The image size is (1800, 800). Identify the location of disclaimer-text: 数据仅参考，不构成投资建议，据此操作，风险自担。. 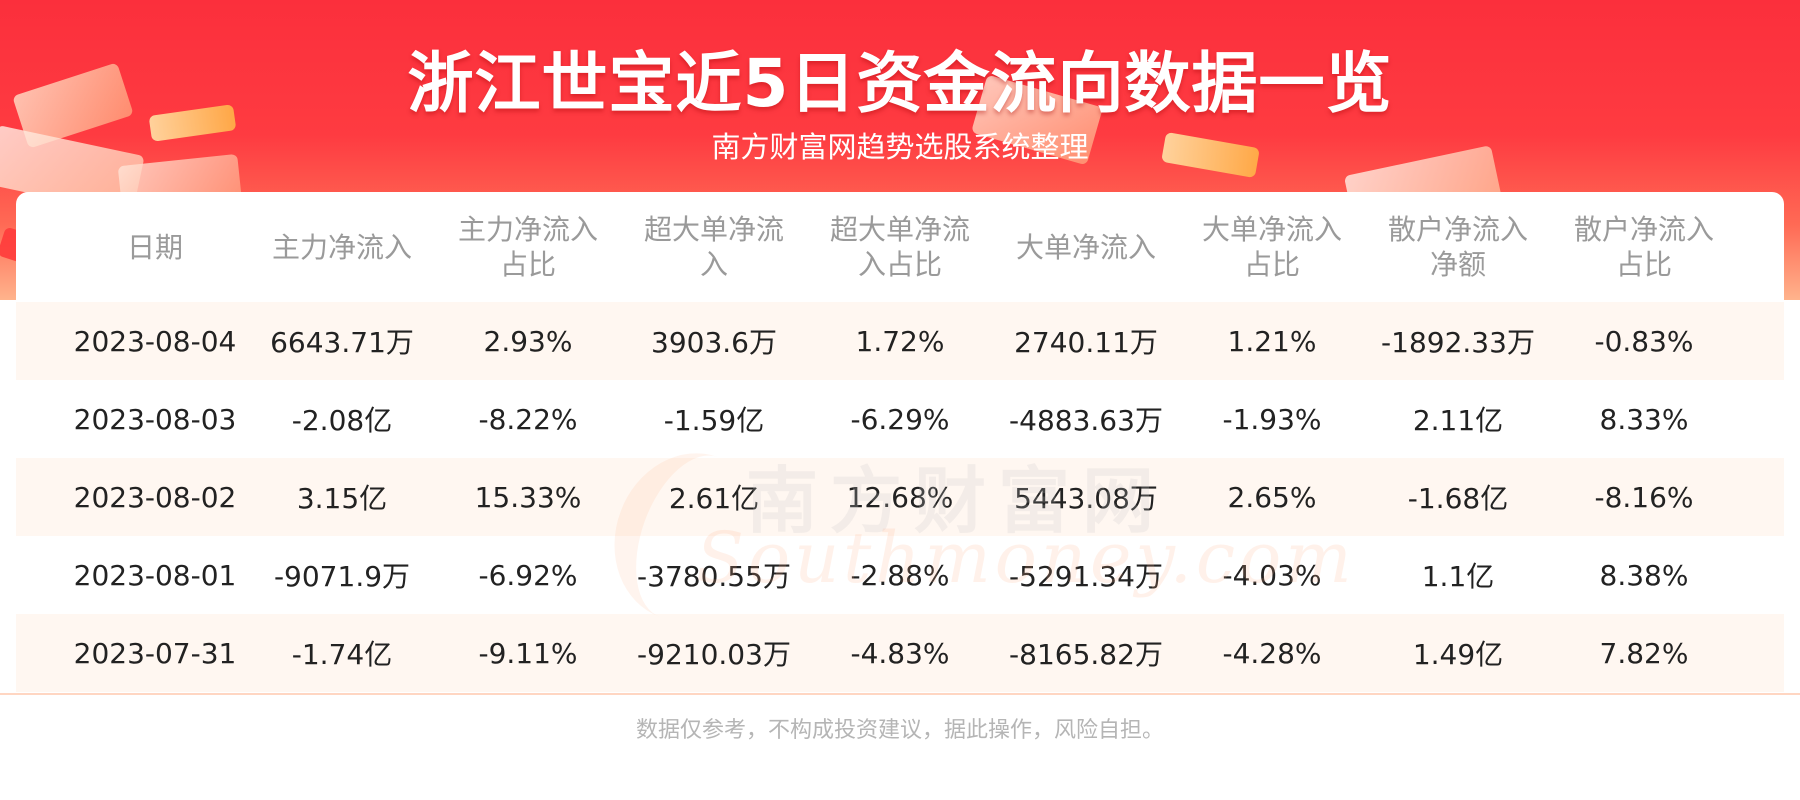
(899, 730).